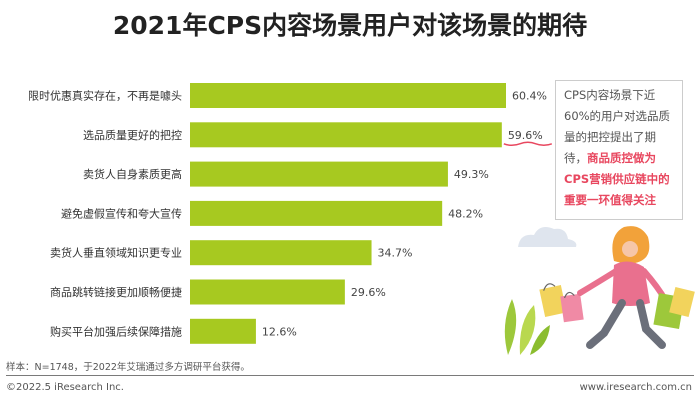 This screenshot has height=401, width=700. What do you see at coordinates (617, 179) in the screenshot?
I see `callout-highlight-text: 商品质控做为CPS营销供应链中的重要一环值得关注` at bounding box center [617, 179].